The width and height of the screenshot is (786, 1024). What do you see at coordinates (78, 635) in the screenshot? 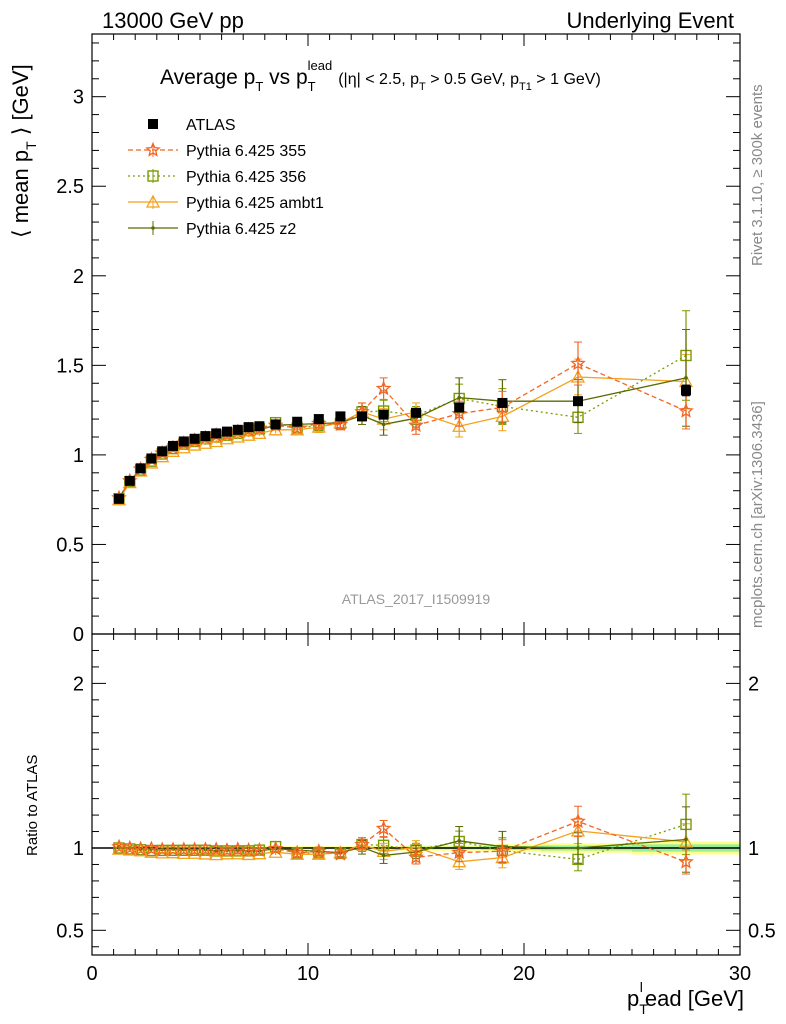
I see `main-y-tick-label: 0` at bounding box center [78, 635].